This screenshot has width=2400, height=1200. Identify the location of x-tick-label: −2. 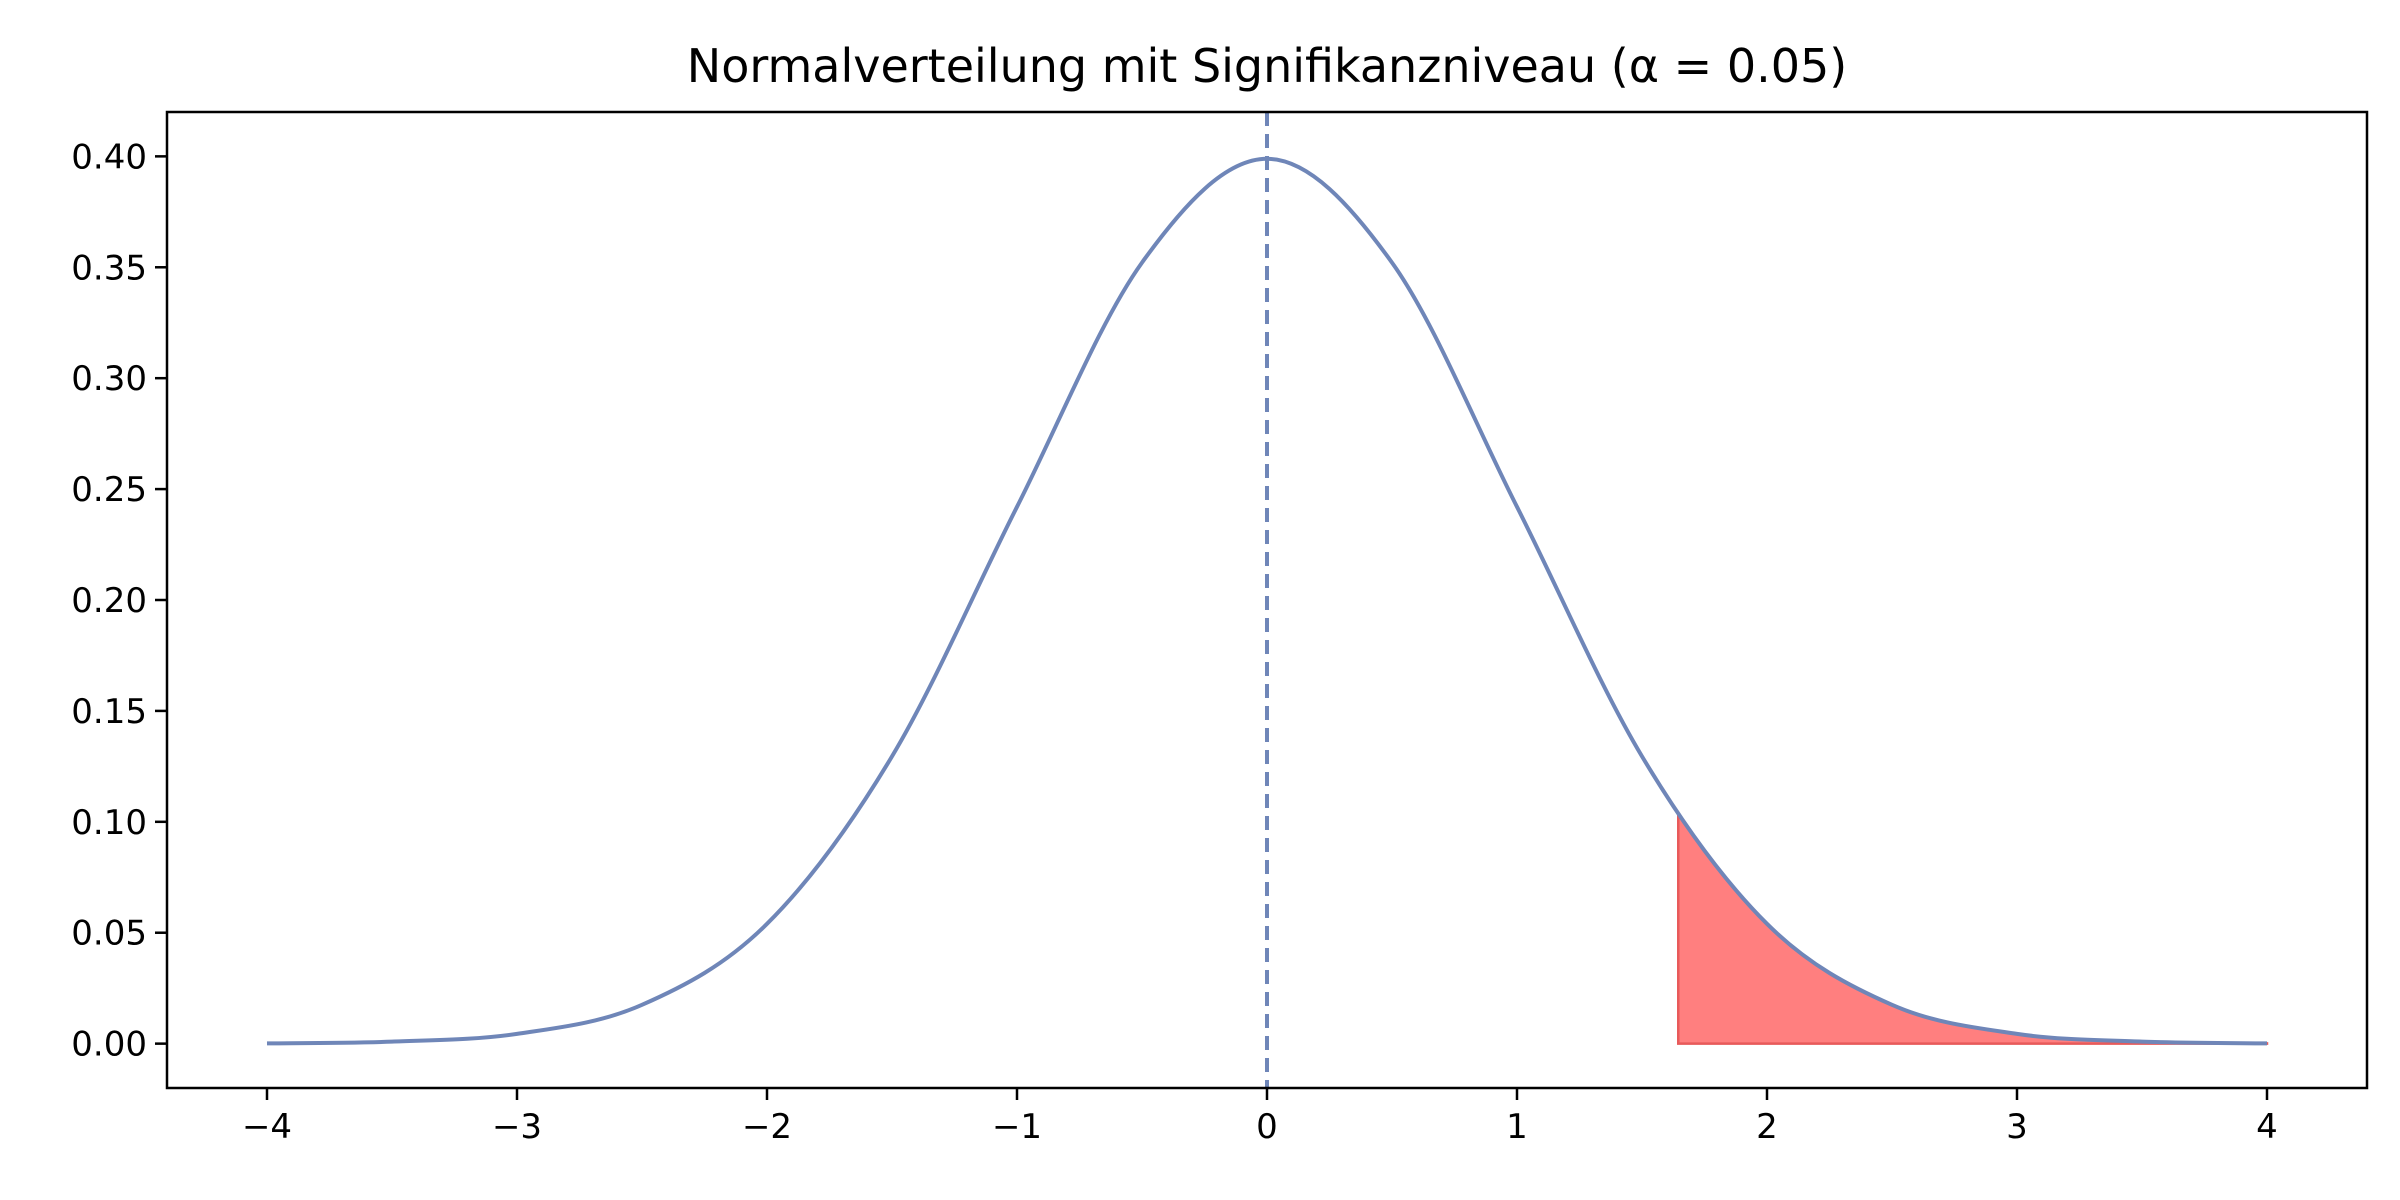
(767, 1127).